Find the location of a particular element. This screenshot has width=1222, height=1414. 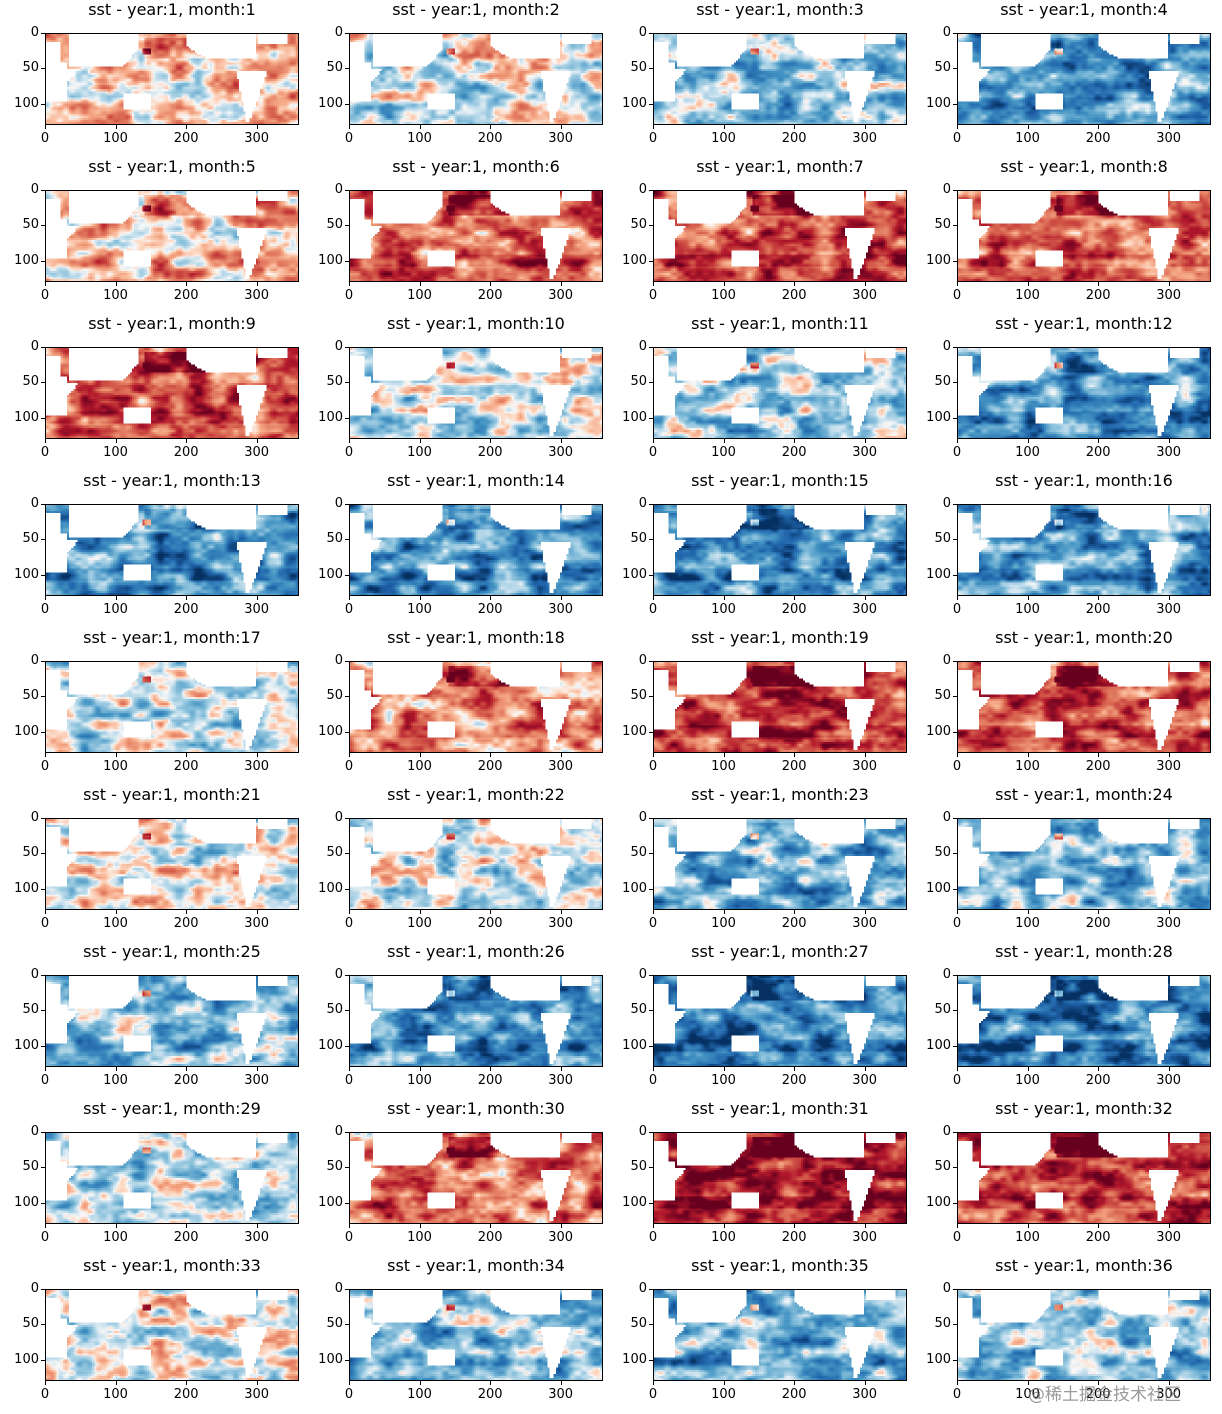

subplot-month-9: sst - year:1, month:9 0 50 100 0 100 200 300 is located at coordinates (150, 392).